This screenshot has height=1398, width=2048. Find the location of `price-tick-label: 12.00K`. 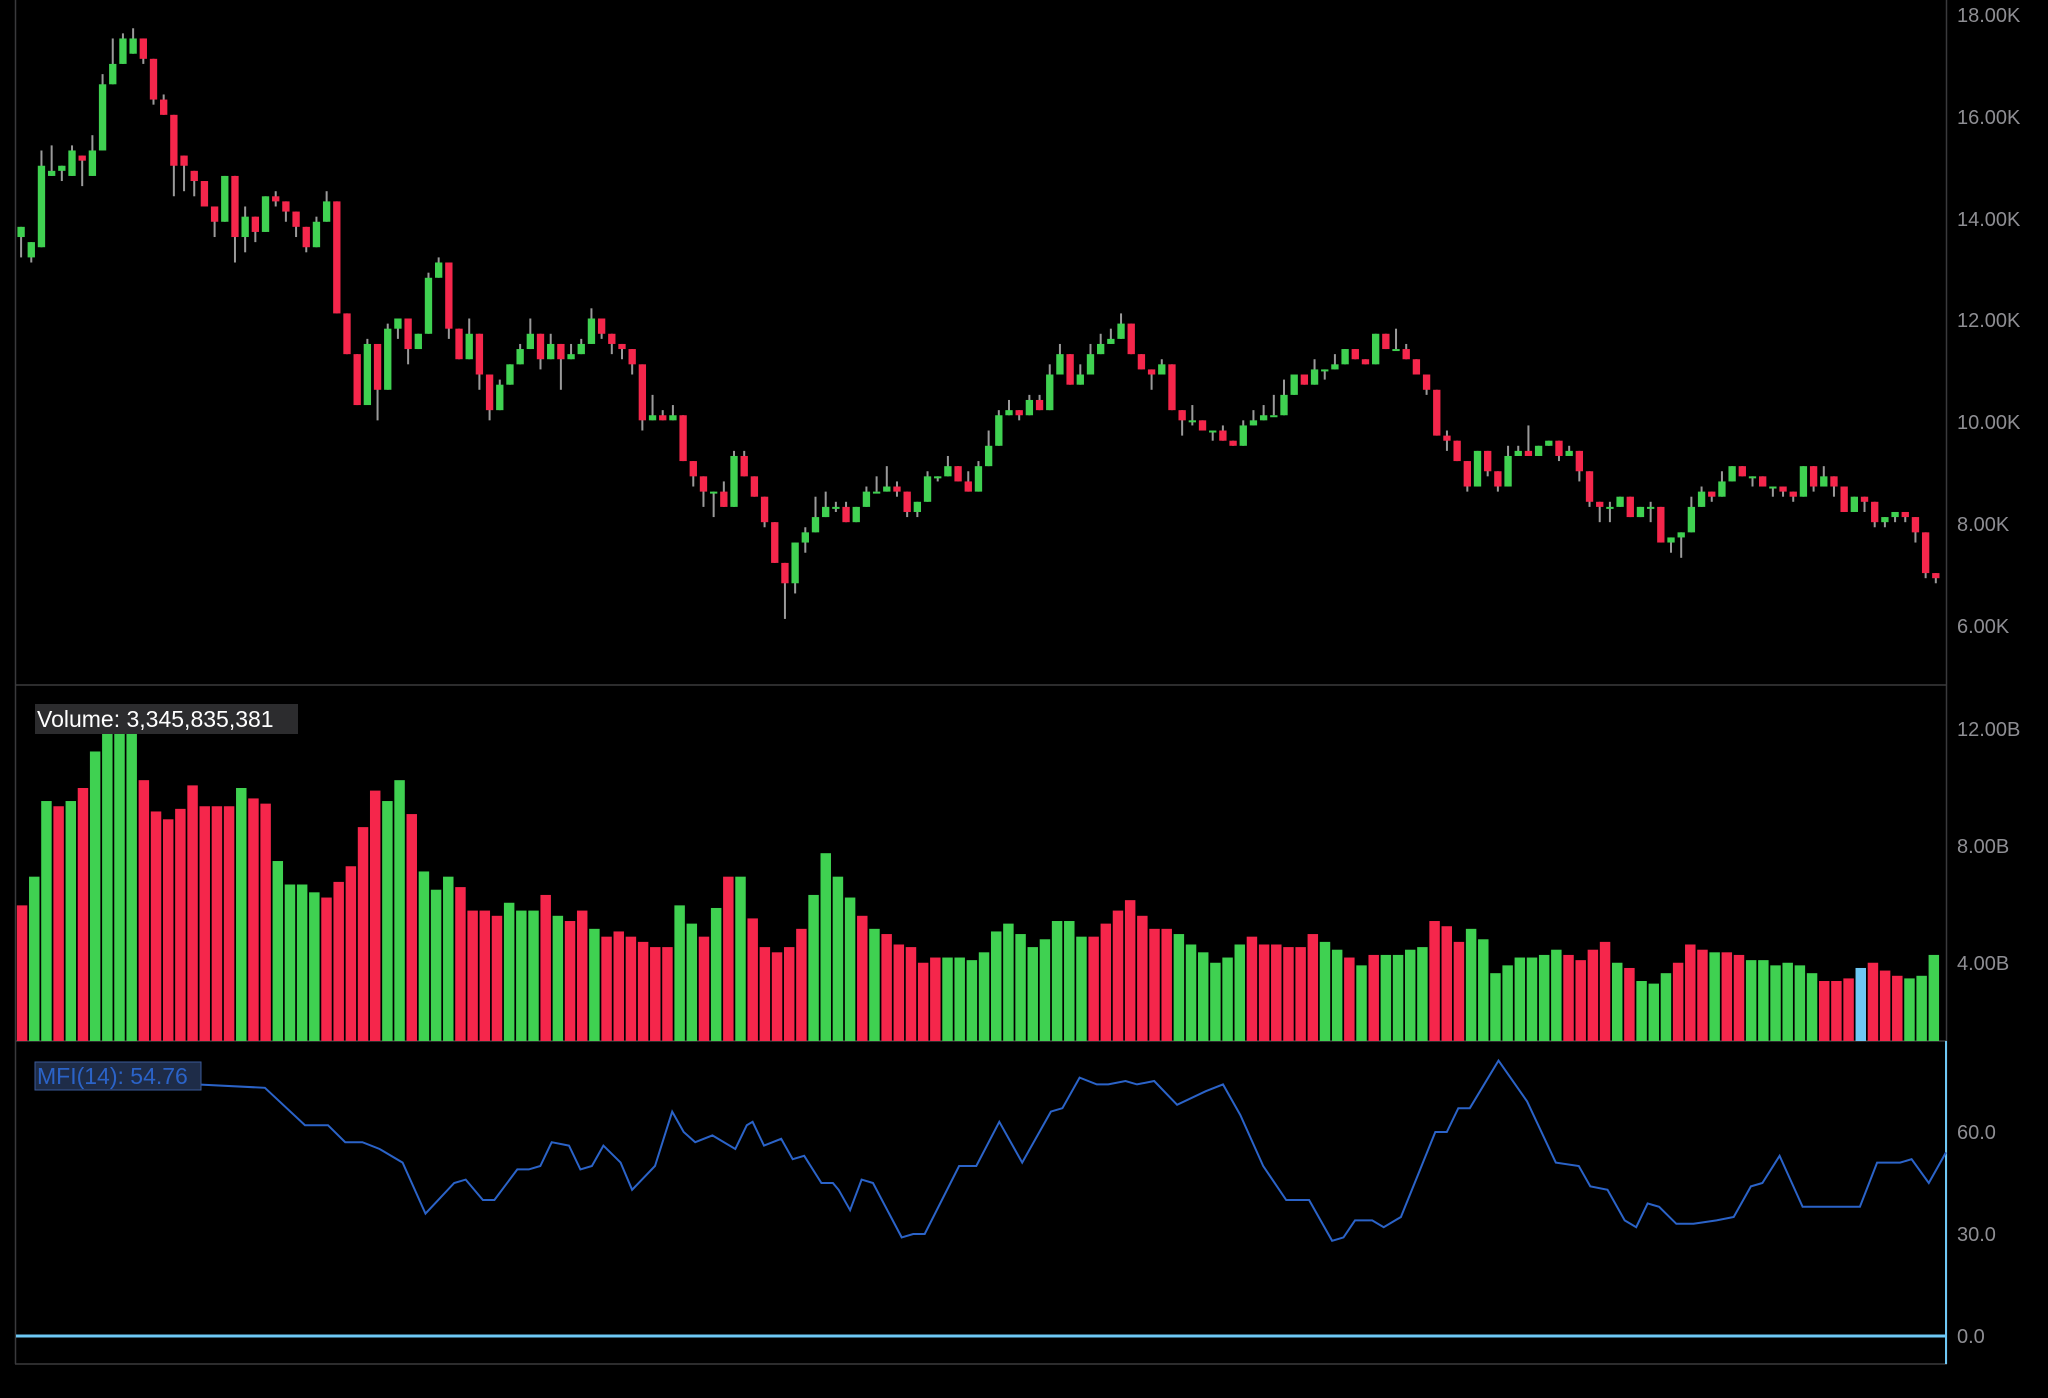

price-tick-label: 12.00K is located at coordinates (1989, 321).